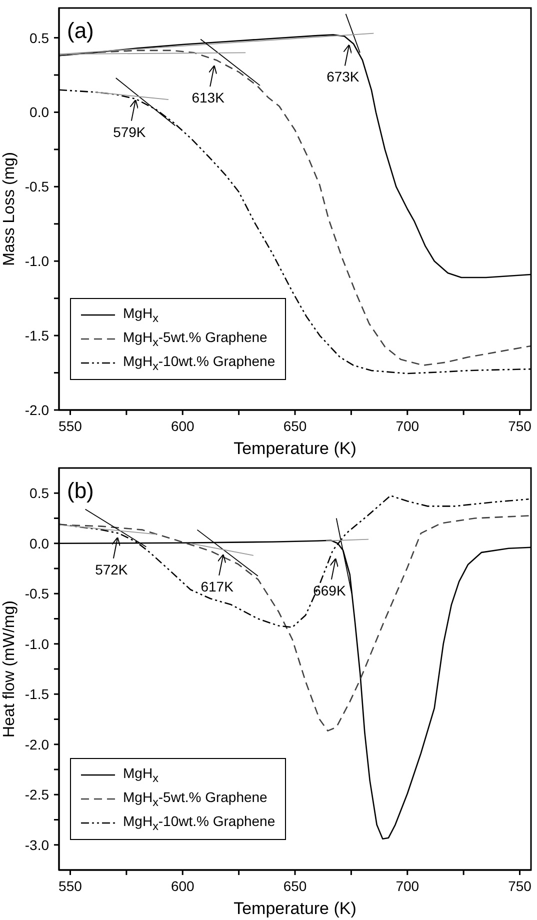 This screenshot has height=920, width=537. I want to click on annotation: (a), so click(80, 30).